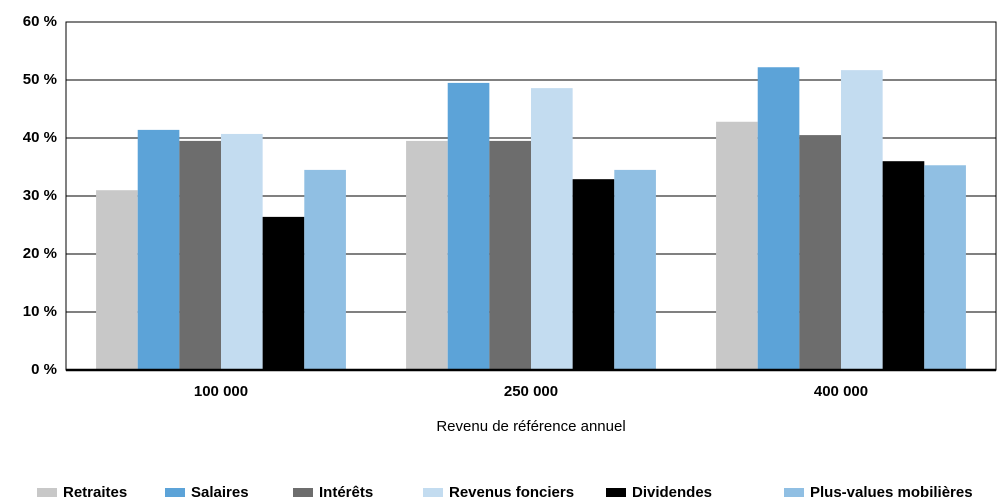  Describe the element at coordinates (672, 492) in the screenshot. I see `legend-label: Dividendes` at that location.